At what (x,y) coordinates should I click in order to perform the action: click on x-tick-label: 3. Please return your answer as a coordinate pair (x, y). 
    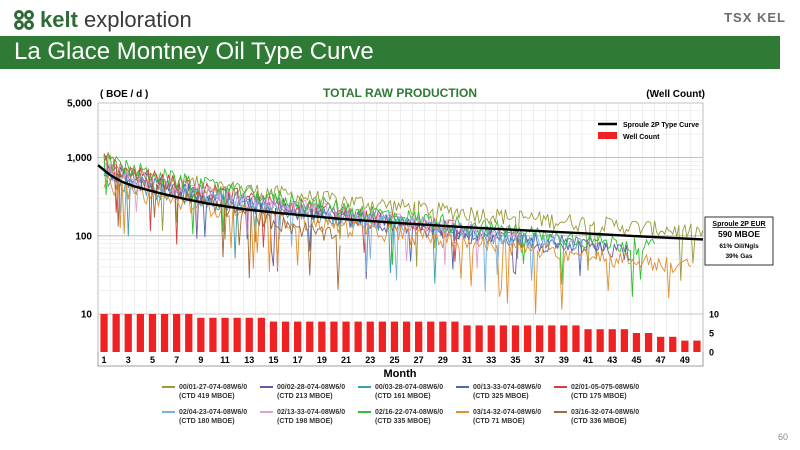
    Looking at the image, I should click on (128, 360).